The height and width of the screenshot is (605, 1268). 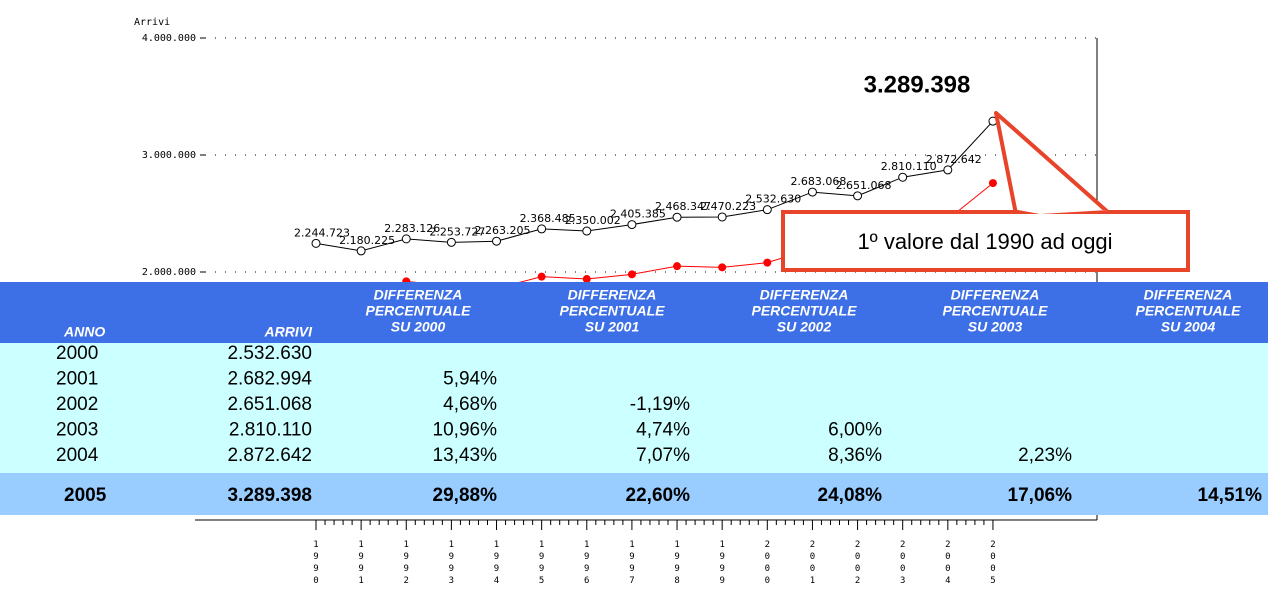 What do you see at coordinates (948, 564) in the screenshot?
I see `x-tick-label: 2004` at bounding box center [948, 564].